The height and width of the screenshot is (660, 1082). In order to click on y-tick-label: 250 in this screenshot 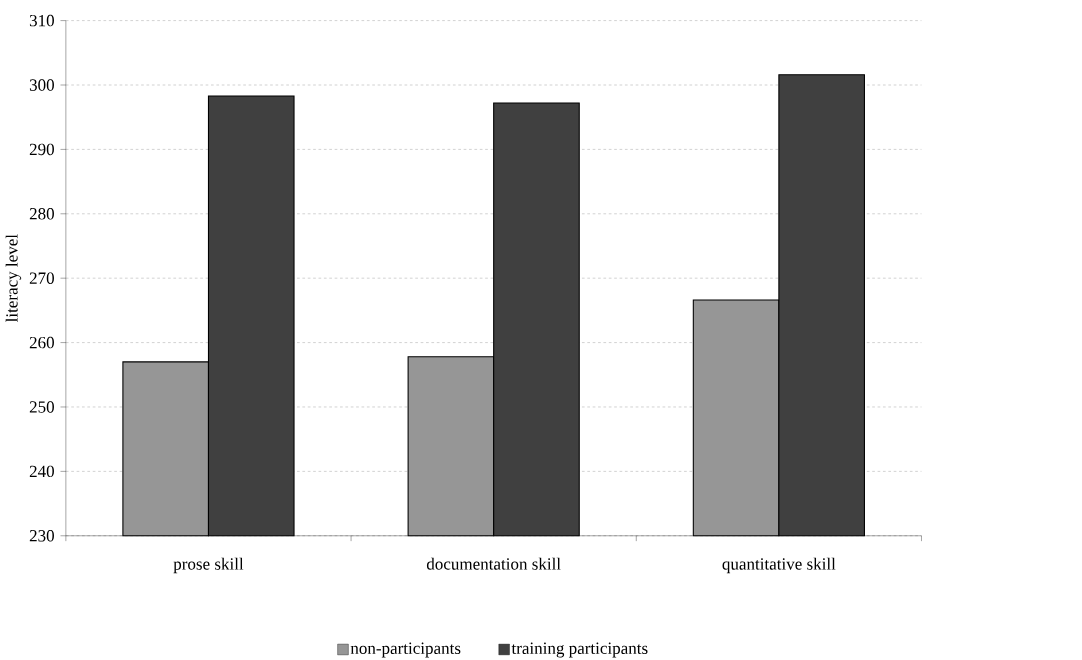, I will do `click(41, 407)`.